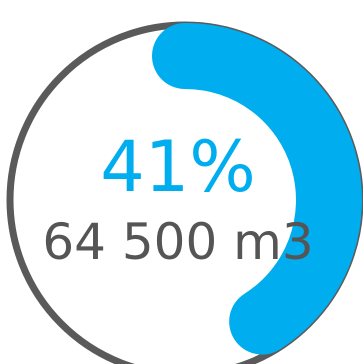 The width and height of the screenshot is (363, 364). I want to click on gauge-percent-label: 41%, so click(178, 167).